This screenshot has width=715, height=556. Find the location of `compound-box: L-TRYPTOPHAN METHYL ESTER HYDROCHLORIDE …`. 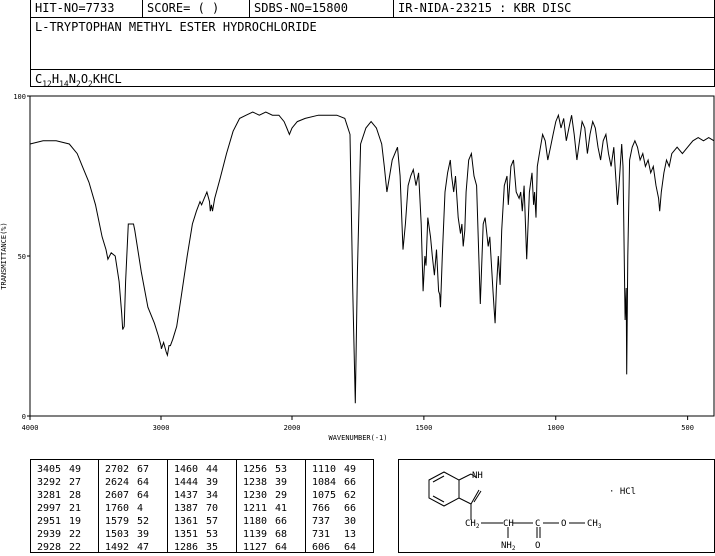

compound-box: L-TRYPTOPHAN METHYL ESTER HYDROCHLORIDE … is located at coordinates (372, 53).